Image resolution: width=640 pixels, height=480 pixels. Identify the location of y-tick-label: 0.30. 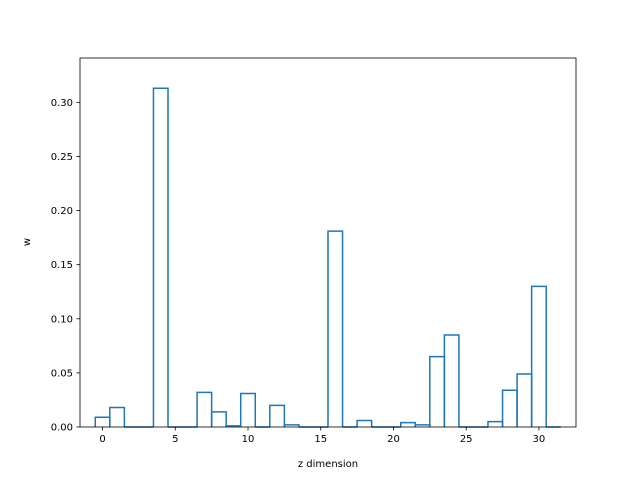
(62, 103).